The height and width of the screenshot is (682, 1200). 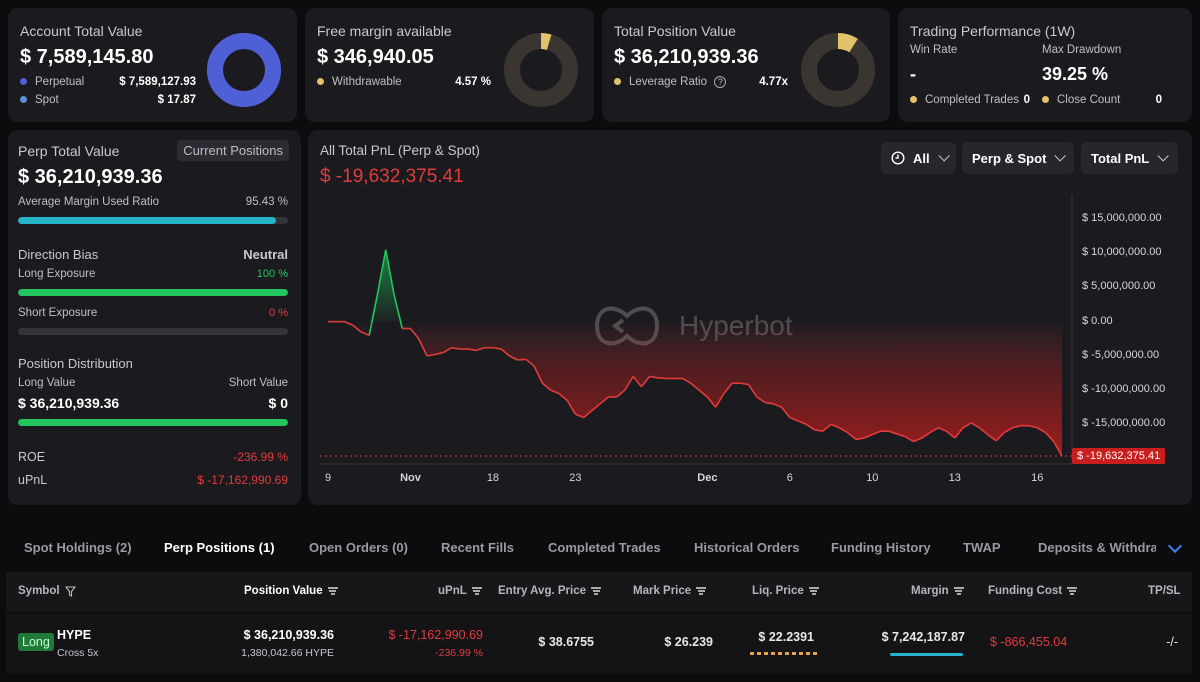 What do you see at coordinates (87, 57) in the screenshot?
I see `account-total-value: $ 7,589,145.80` at bounding box center [87, 57].